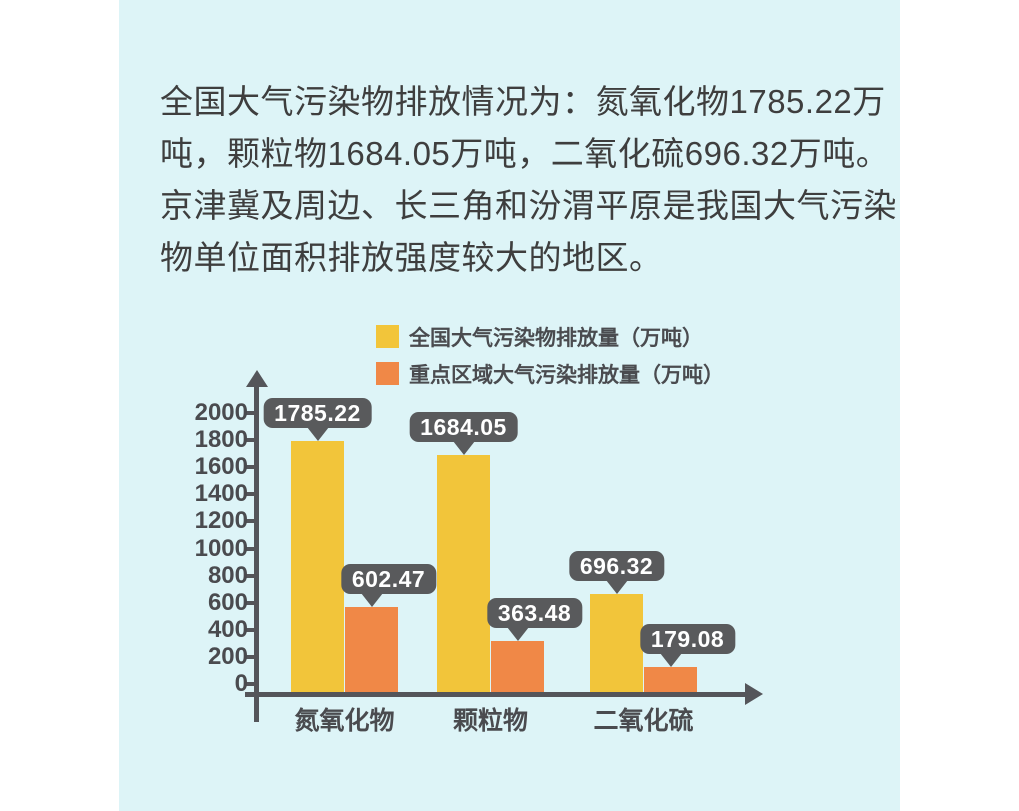 This screenshot has width=1019, height=811. I want to click on bar-key-region-颗粒物, so click(517, 666).